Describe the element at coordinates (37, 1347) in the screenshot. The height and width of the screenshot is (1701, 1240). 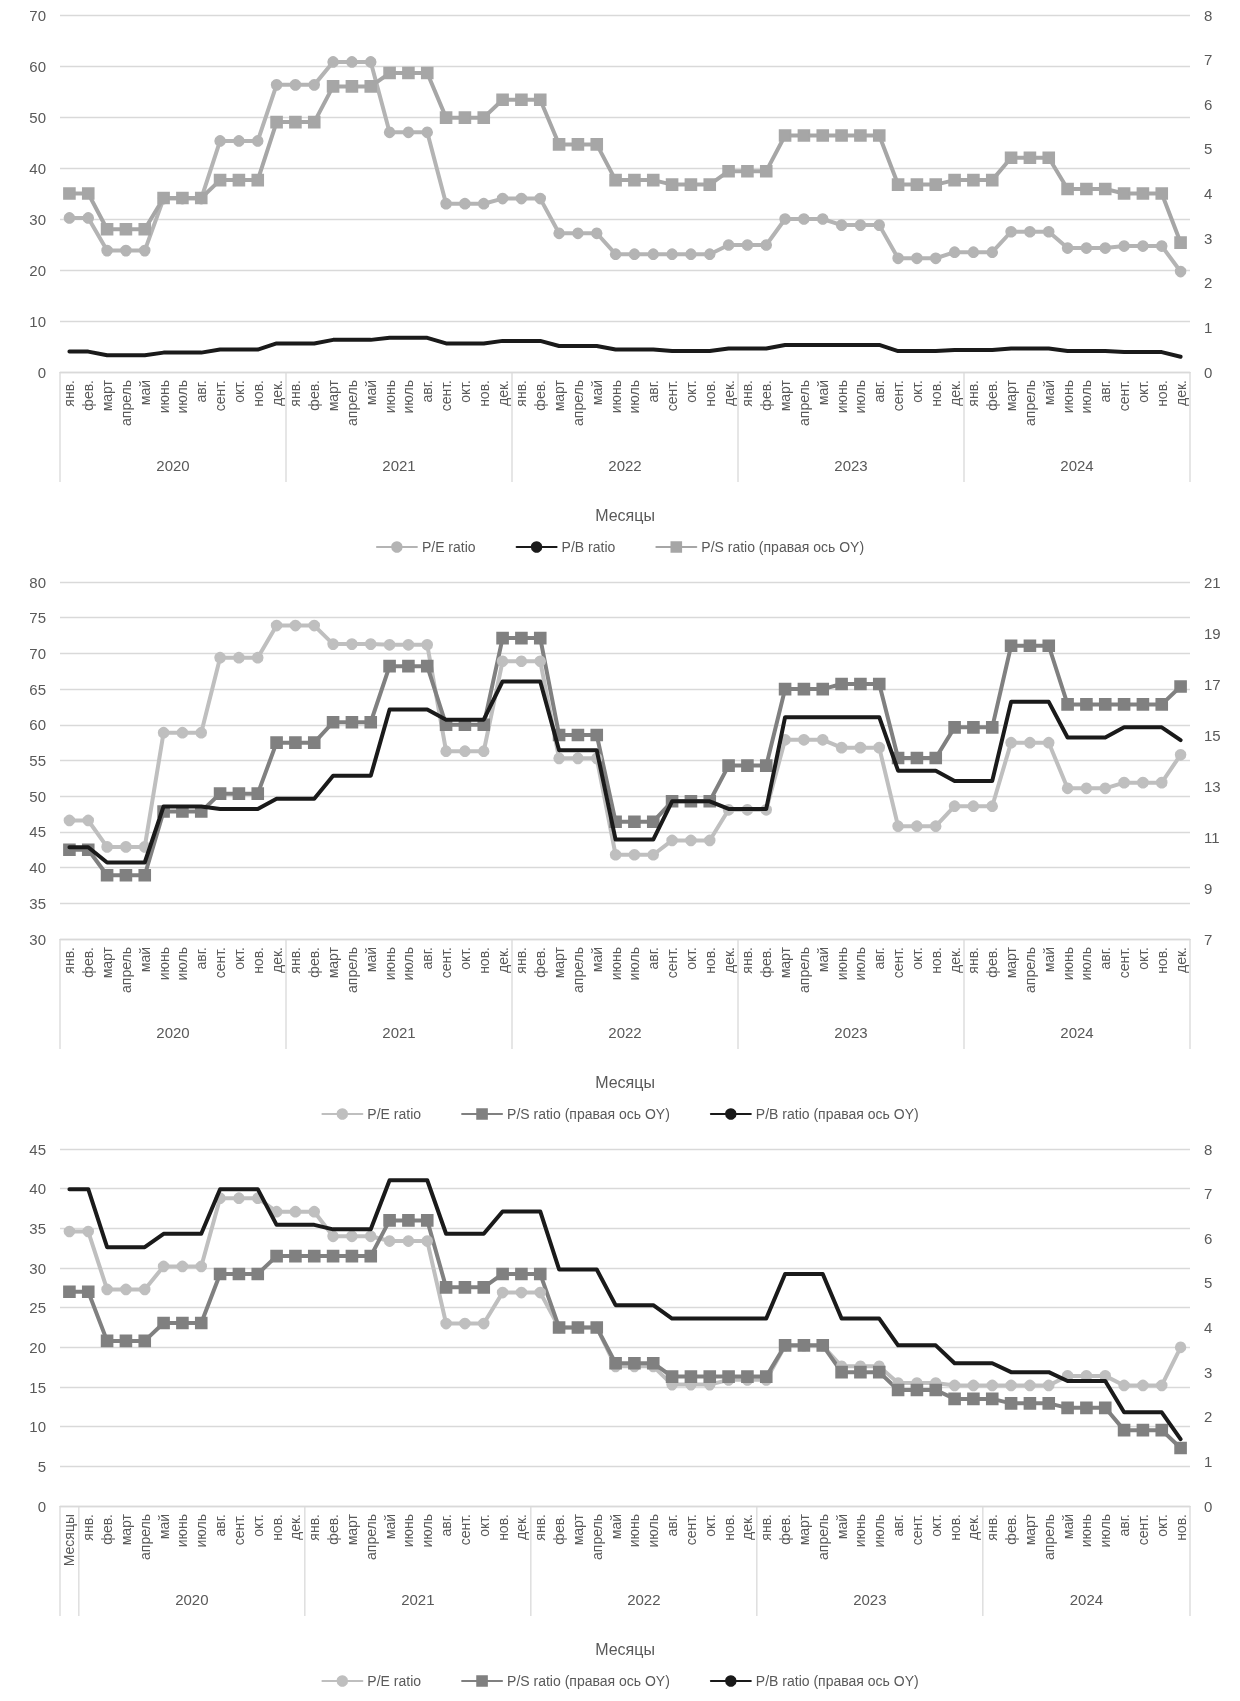
I see `y-tick-label: 20` at that location.